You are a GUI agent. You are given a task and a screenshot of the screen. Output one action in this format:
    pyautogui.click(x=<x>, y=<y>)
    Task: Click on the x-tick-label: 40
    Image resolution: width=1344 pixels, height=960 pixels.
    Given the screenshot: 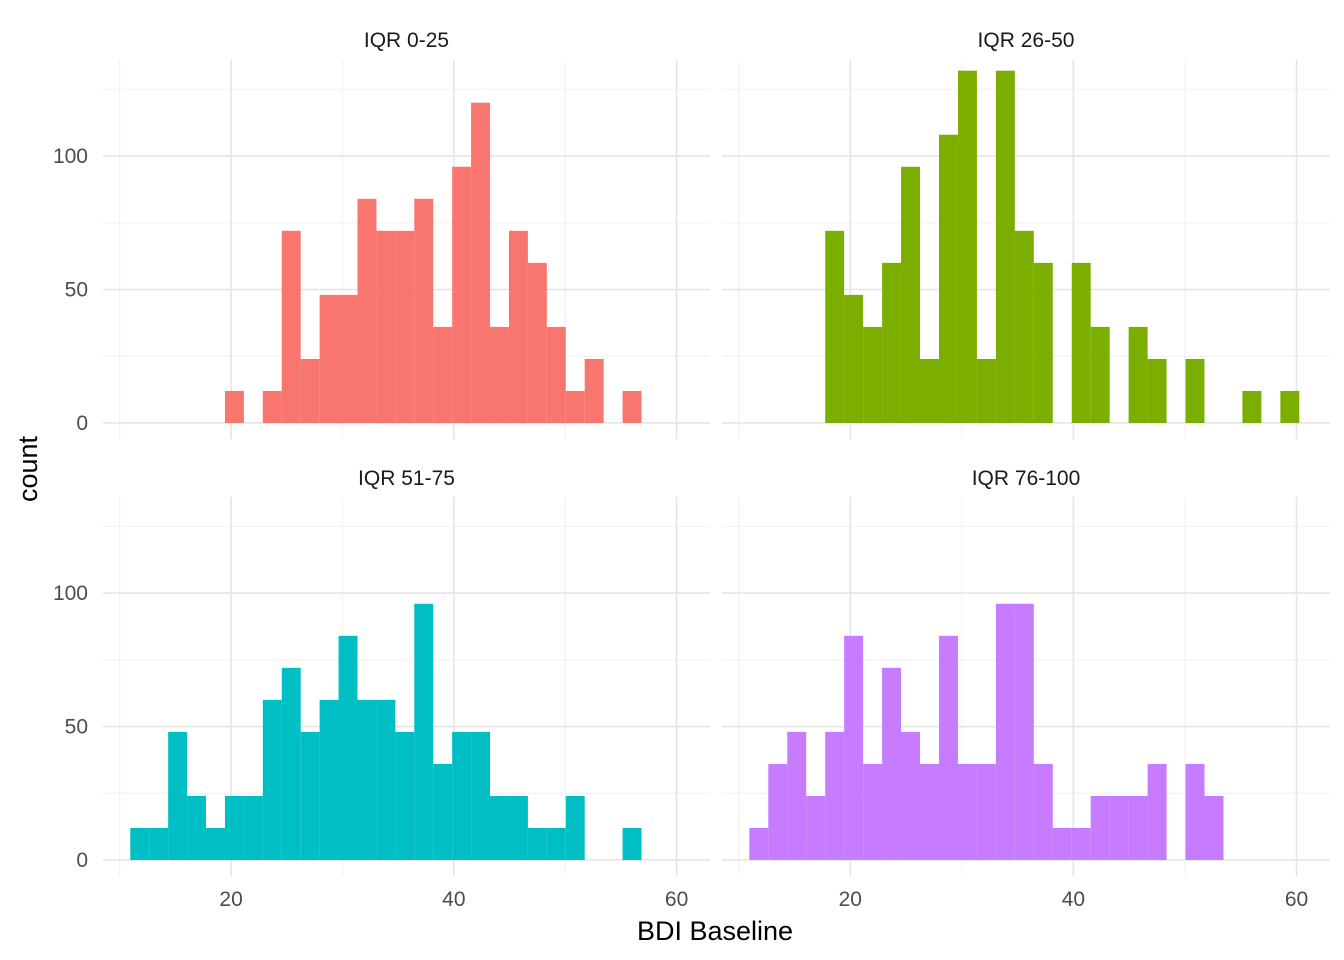 What is the action you would take?
    pyautogui.click(x=453, y=899)
    